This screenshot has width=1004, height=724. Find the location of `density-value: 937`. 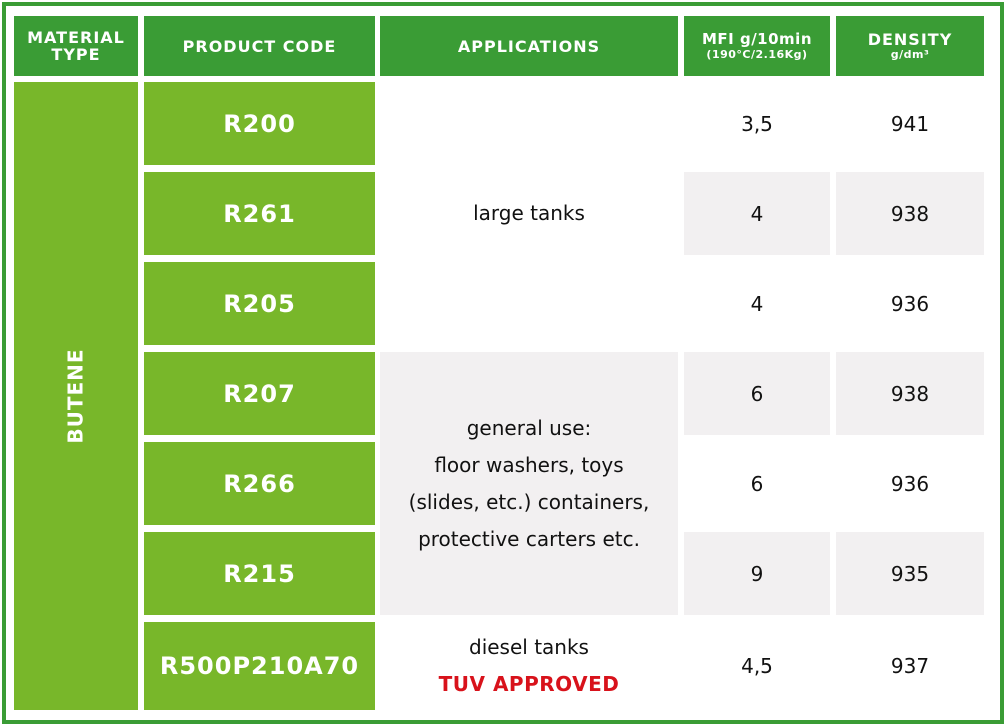

density-value: 937 is located at coordinates (910, 666).